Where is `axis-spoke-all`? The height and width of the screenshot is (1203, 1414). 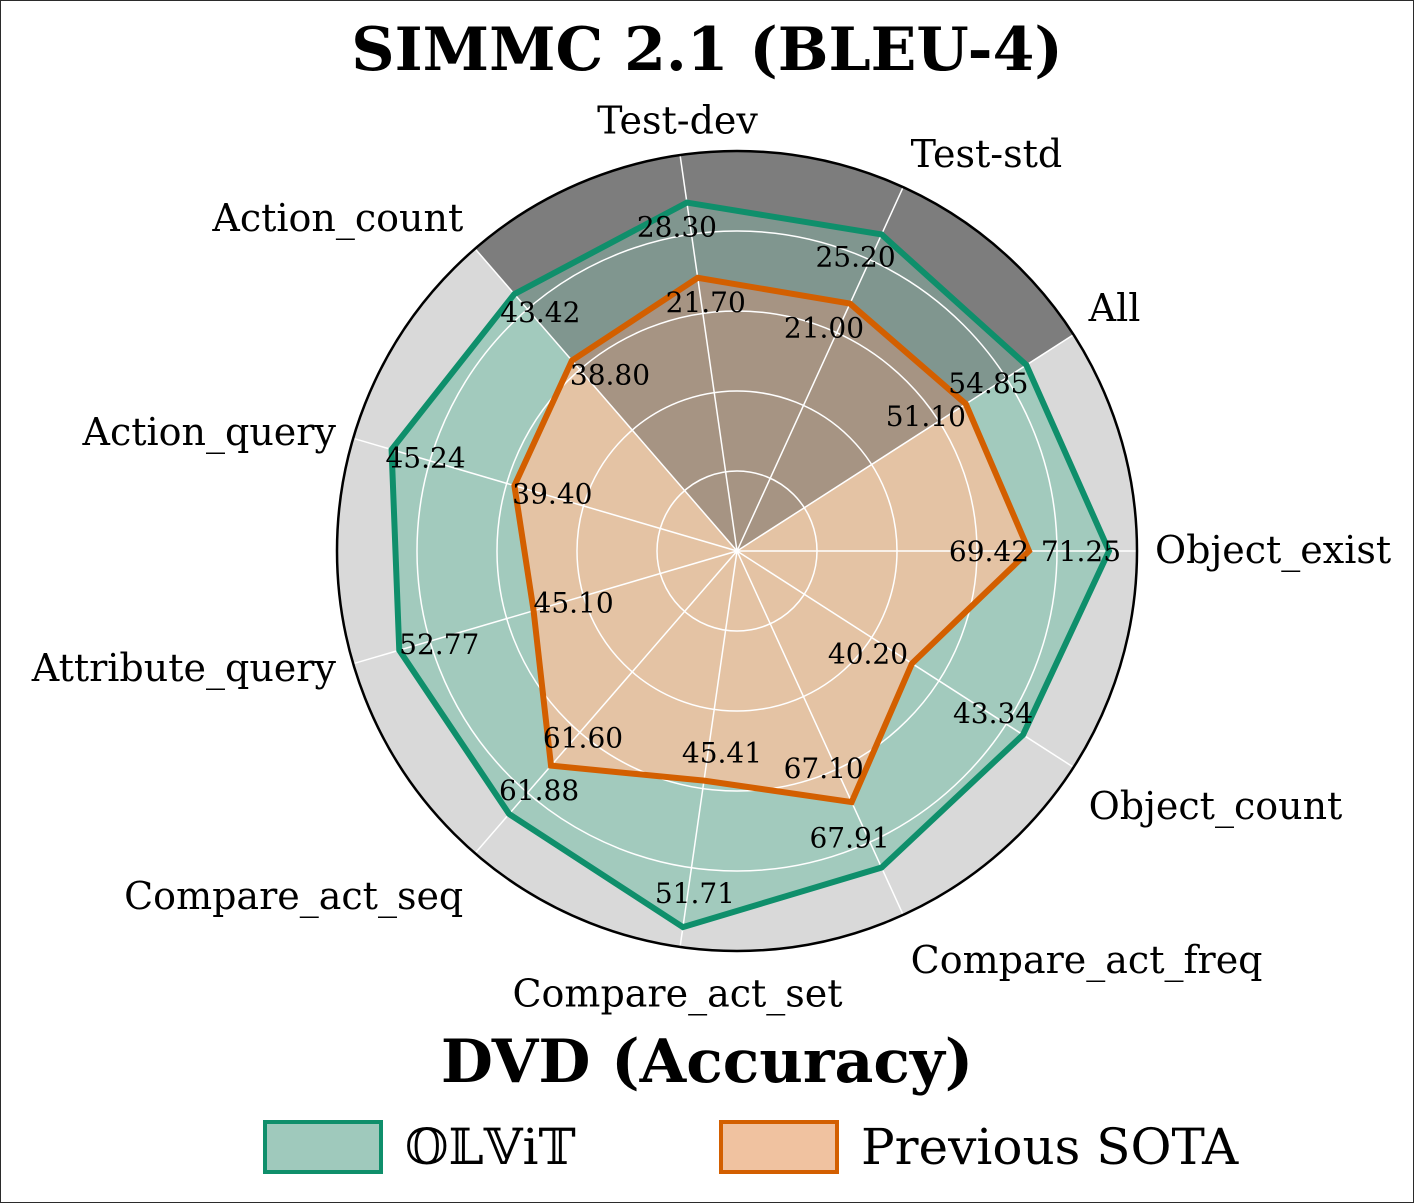
axis-spoke-all is located at coordinates (908, 440).